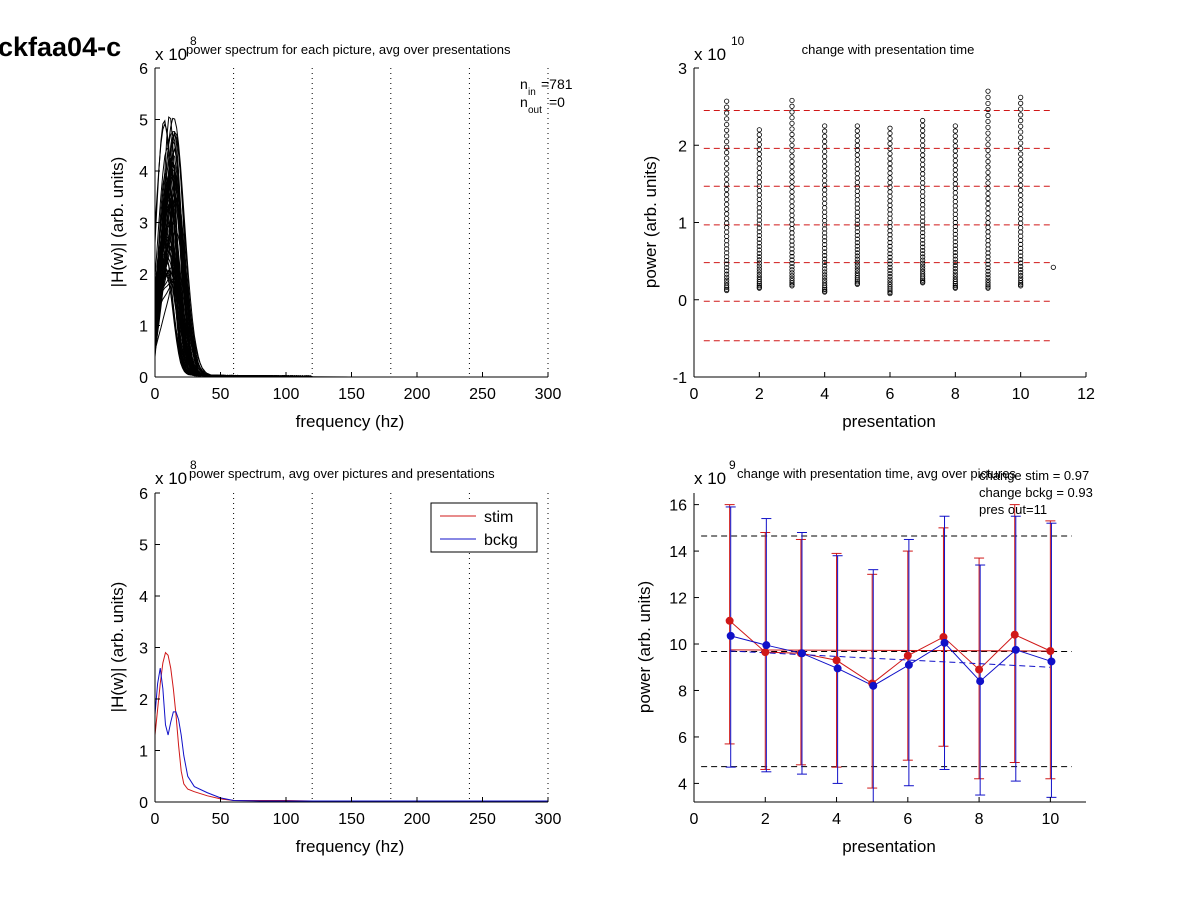  What do you see at coordinates (1021, 394) in the screenshot?
I see `x-tick-label: 10` at bounding box center [1021, 394].